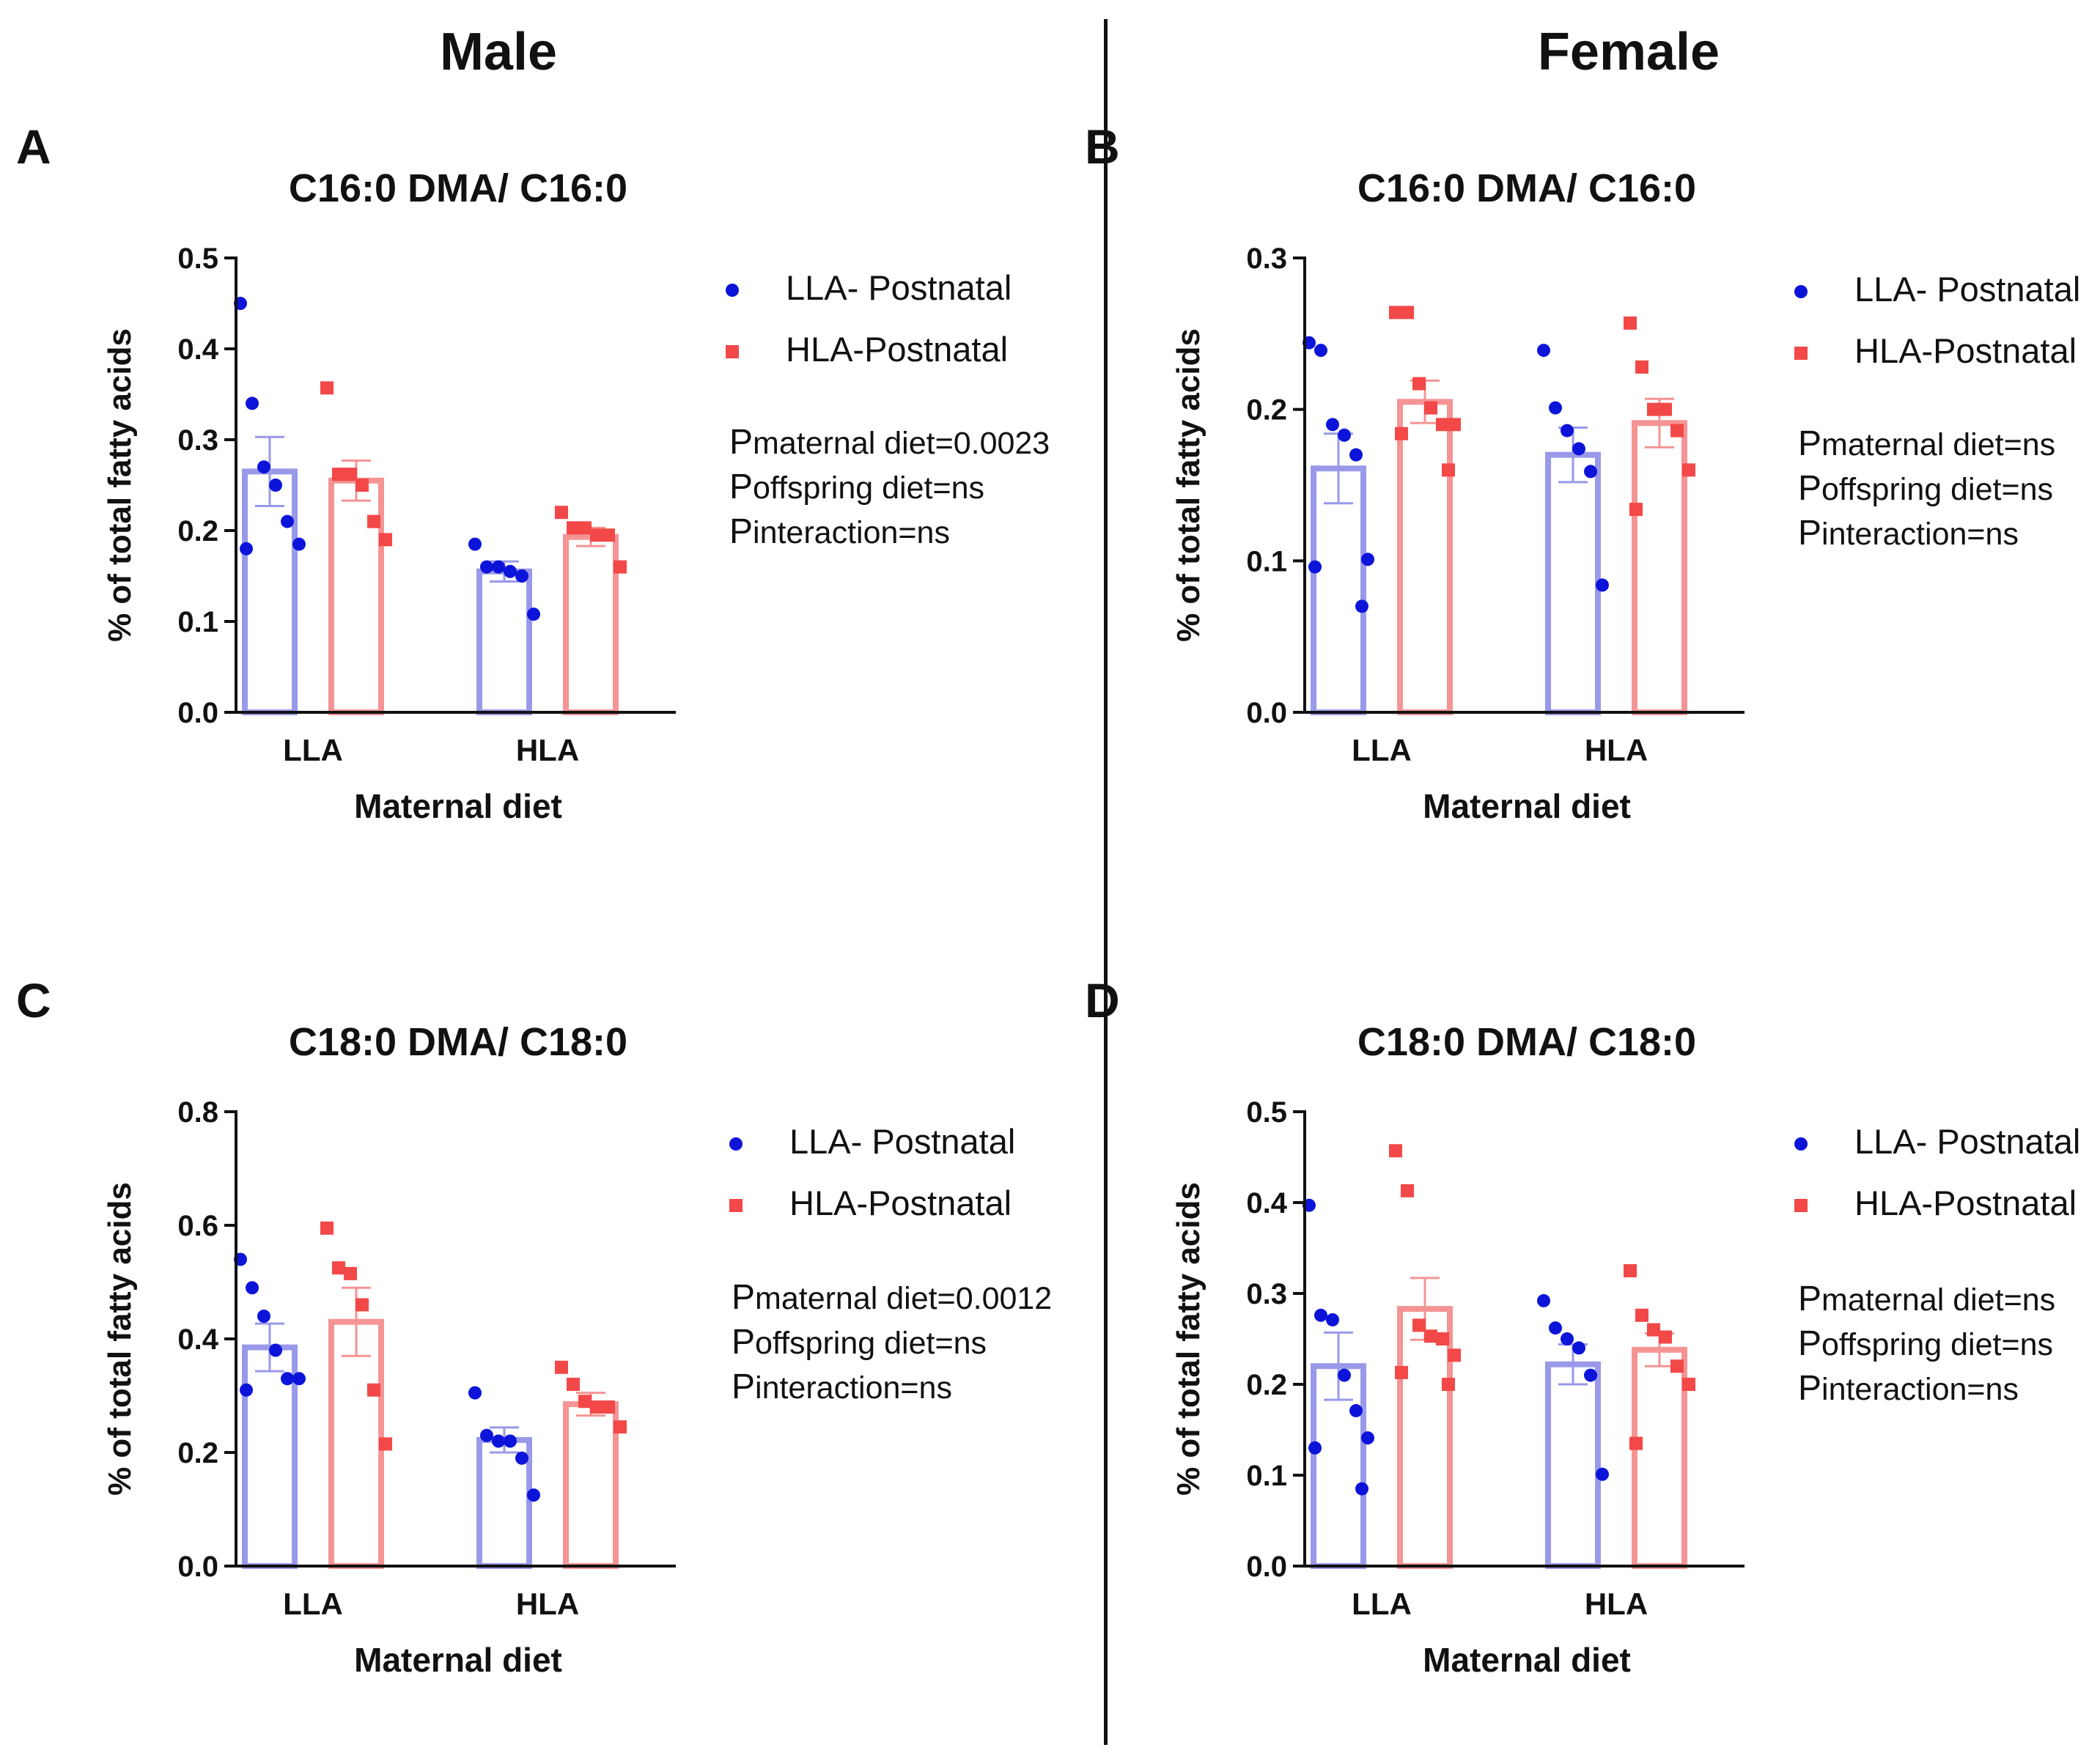 The height and width of the screenshot is (1761, 2100). Describe the element at coordinates (1628, 52) in the screenshot. I see `female-header: Female` at that location.